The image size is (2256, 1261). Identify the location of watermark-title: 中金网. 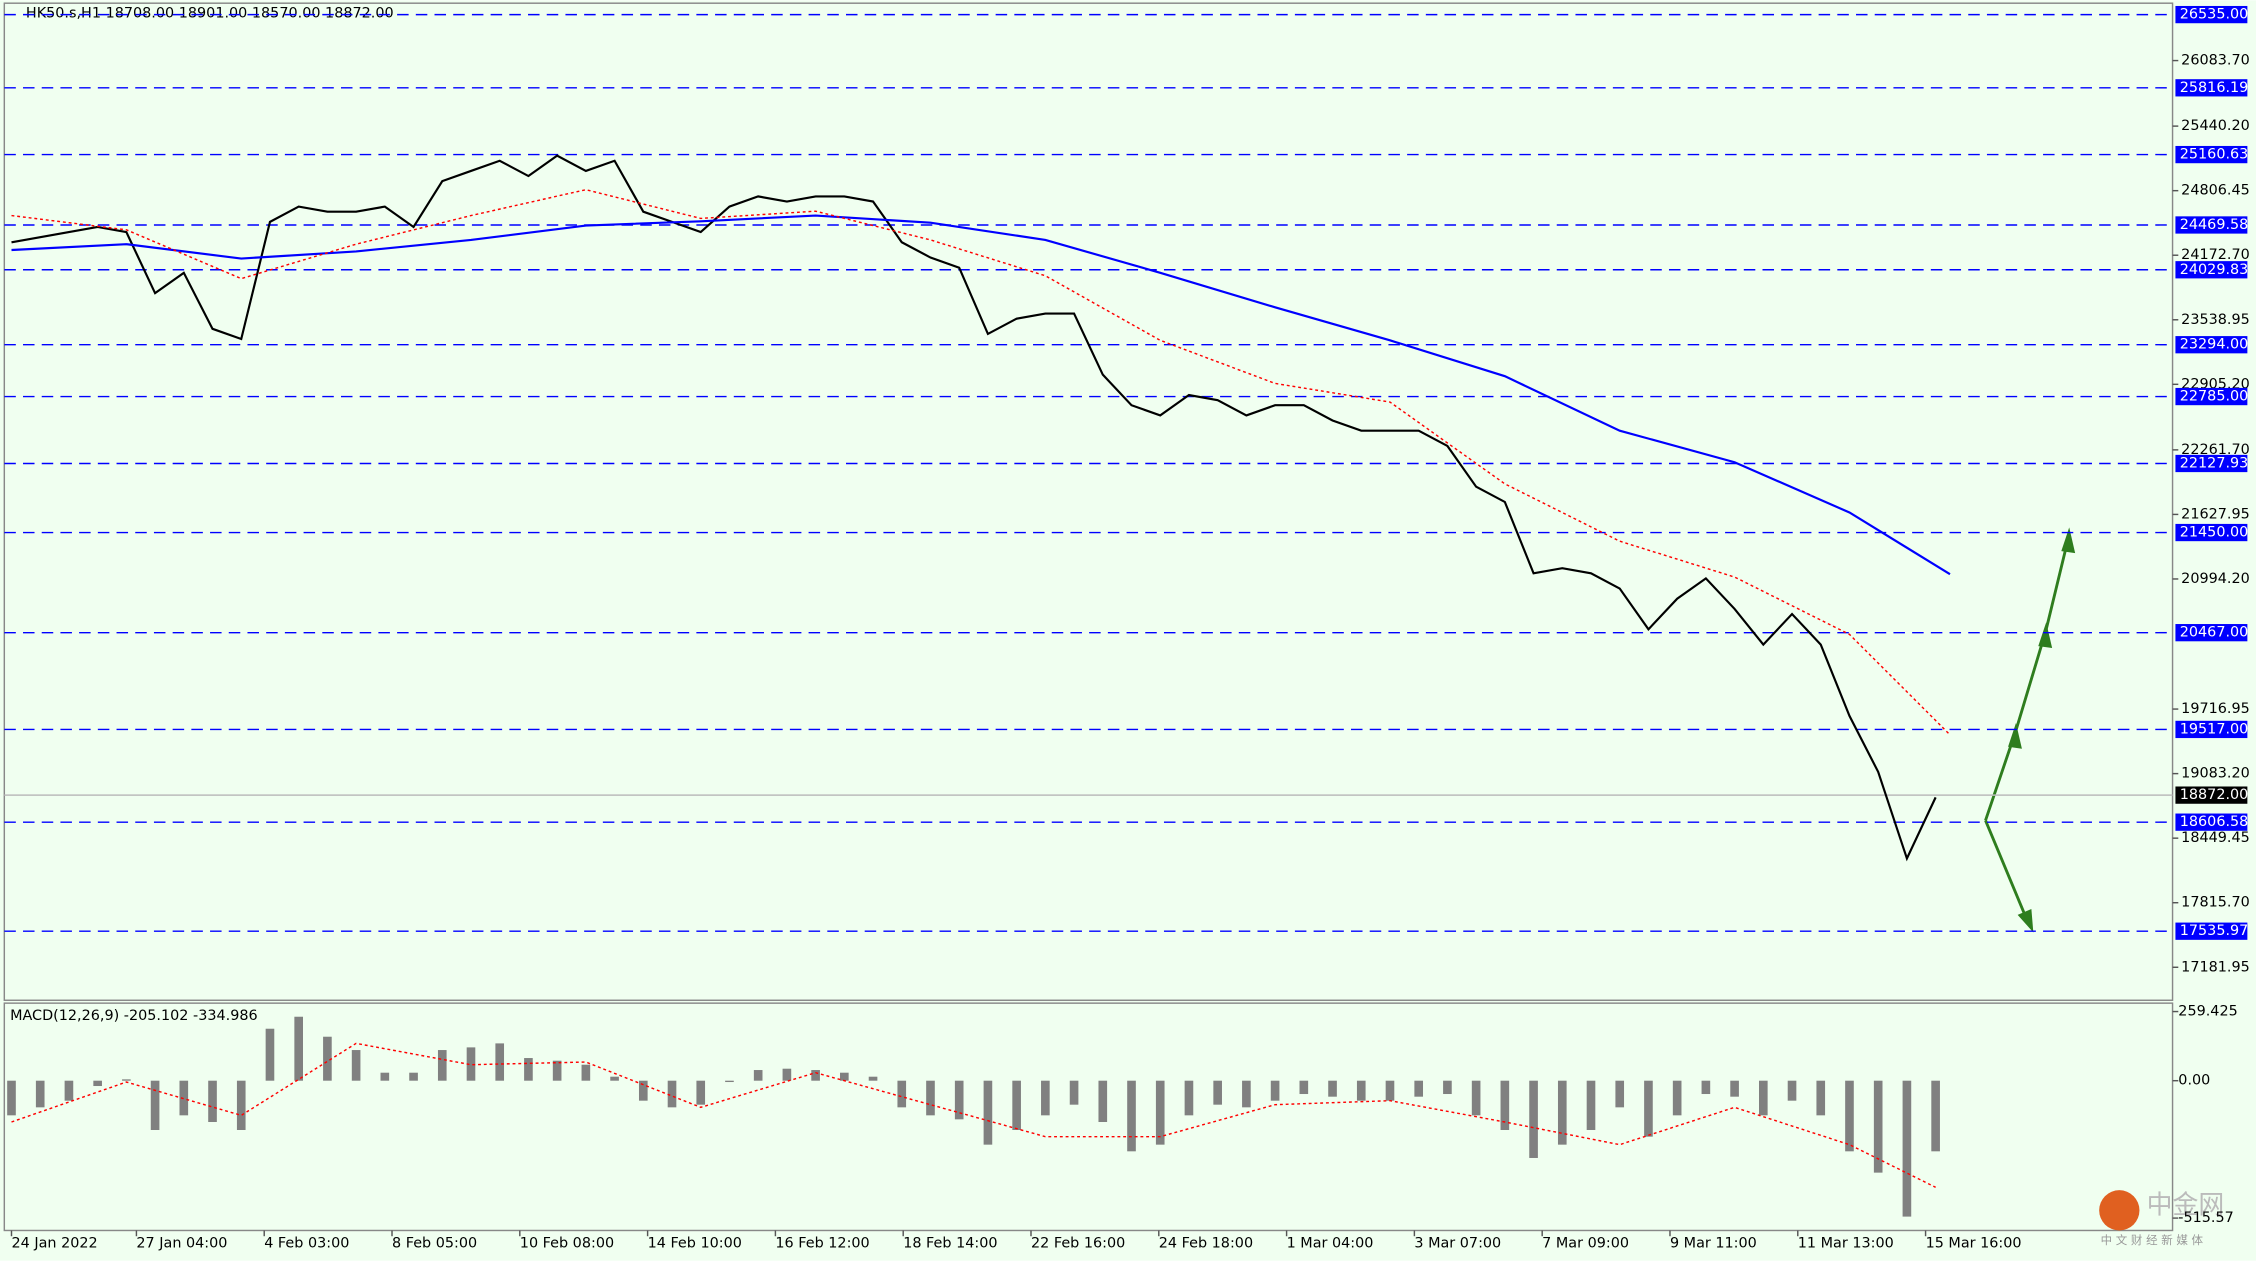
(2186, 1206).